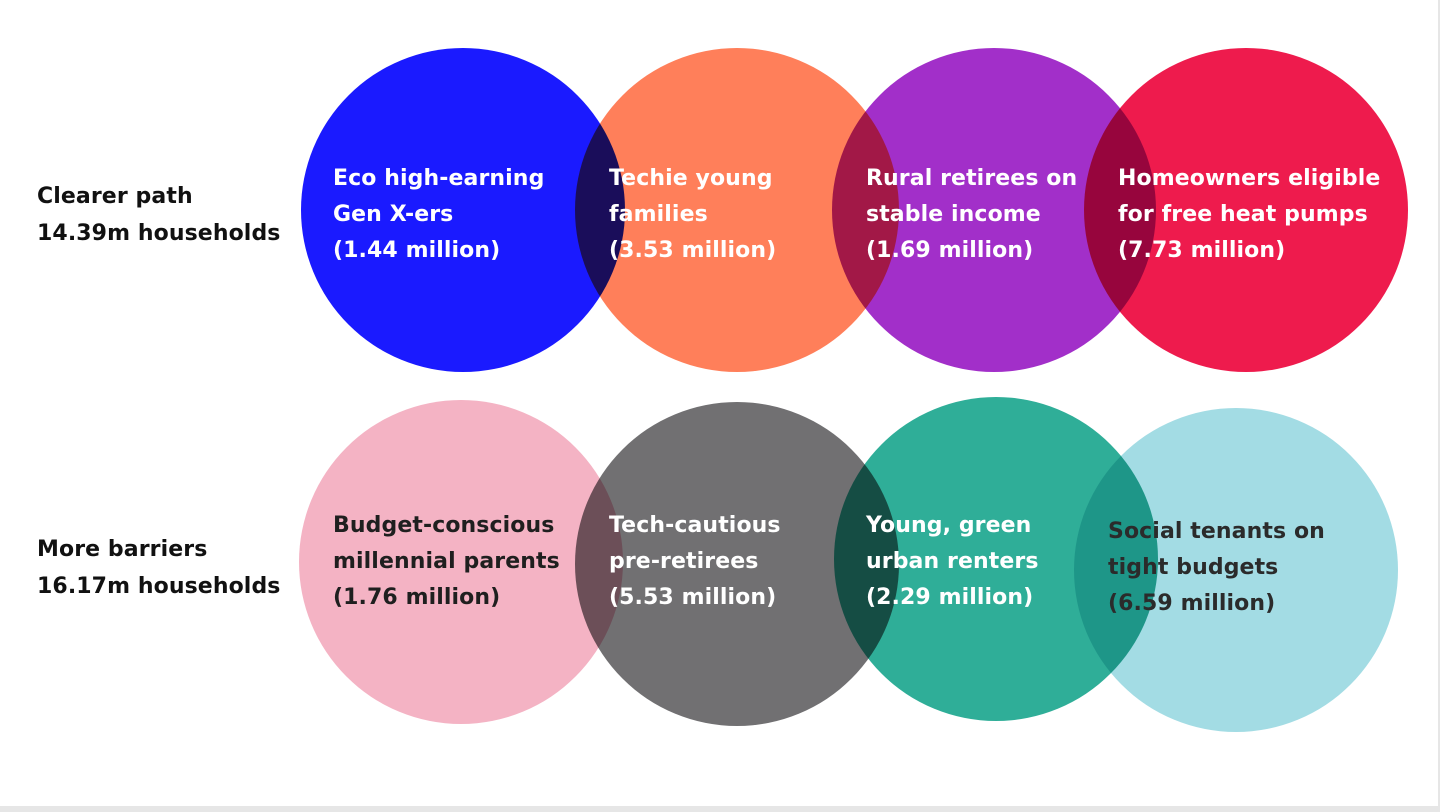 Image resolution: width=1440 pixels, height=812 pixels. I want to click on segment-name-line1: Social tenants on, so click(1216, 531).